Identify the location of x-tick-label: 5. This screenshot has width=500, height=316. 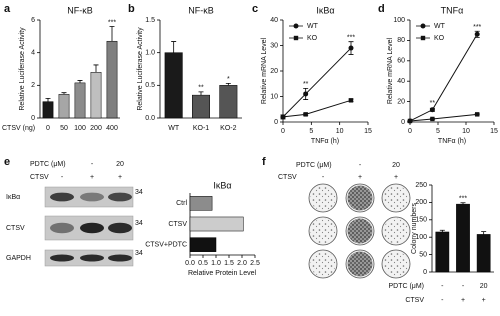
(438, 131).